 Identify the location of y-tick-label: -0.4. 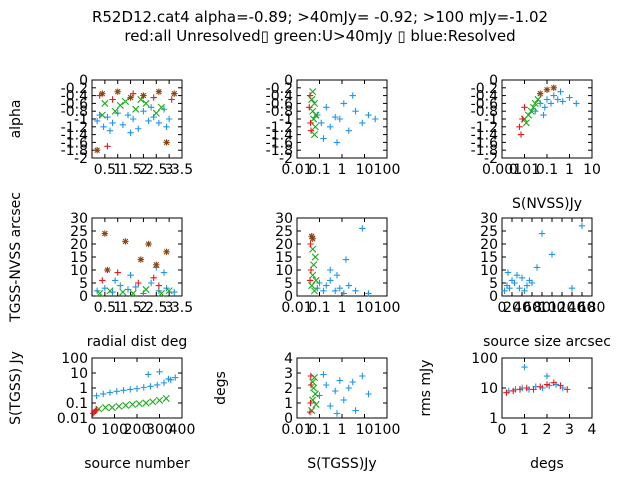
(279, 97).